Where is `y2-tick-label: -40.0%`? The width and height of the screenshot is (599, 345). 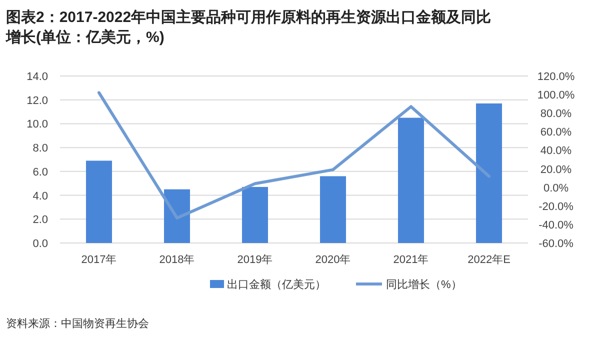
y2-tick-label: -40.0% is located at coordinates (556, 225).